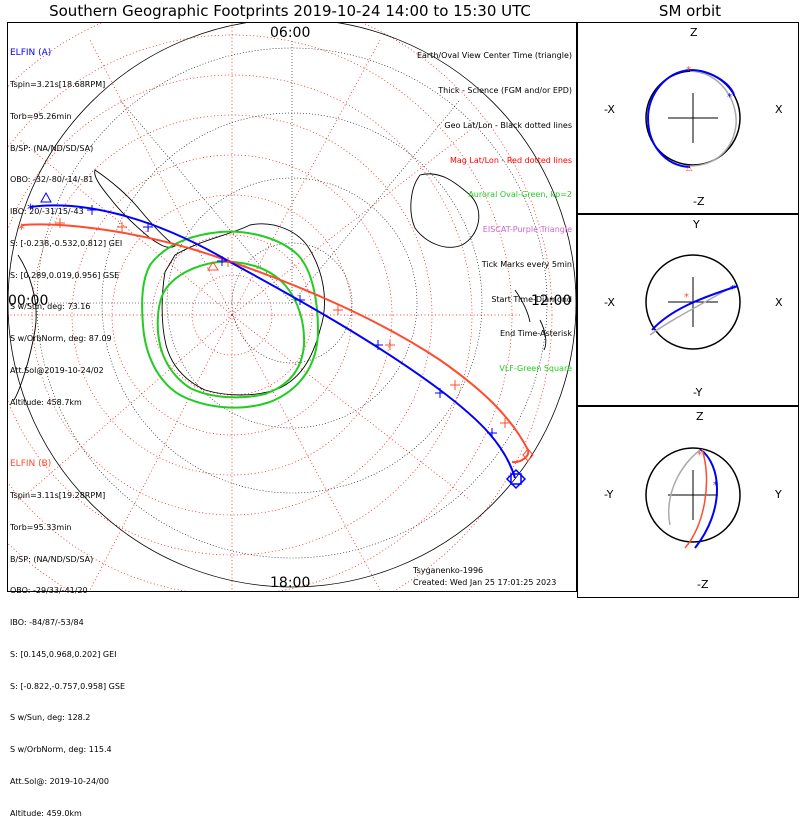  Describe the element at coordinates (688, 118) in the screenshot. I see `sm-panel-xz` at that location.